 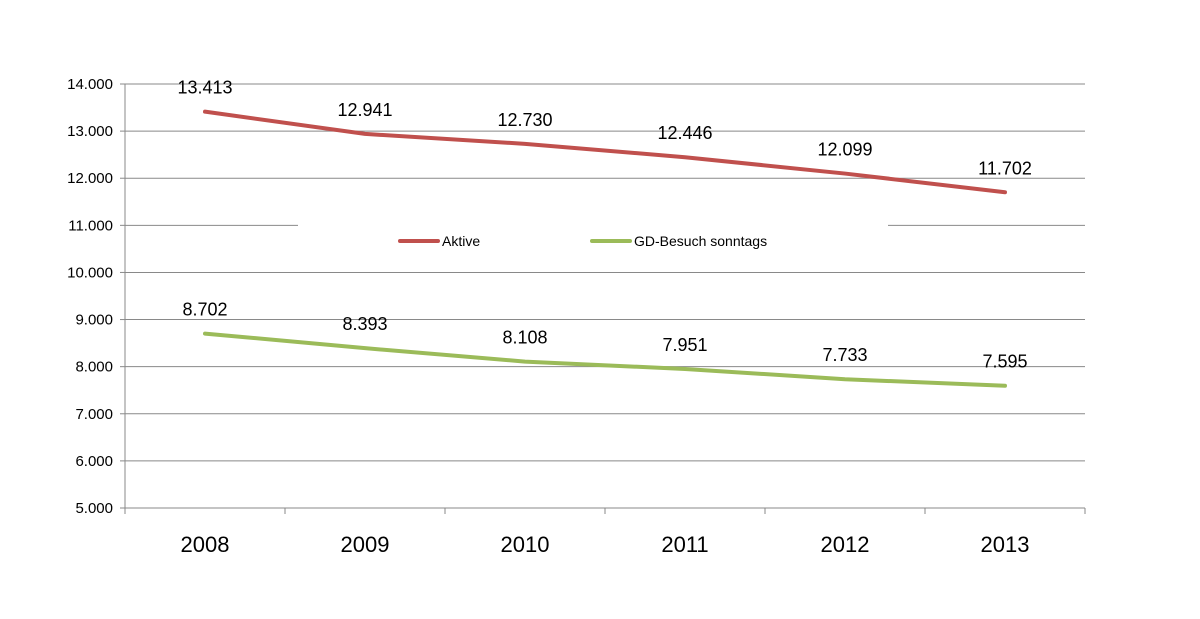 I want to click on data-label: 8.393, so click(x=364, y=324).